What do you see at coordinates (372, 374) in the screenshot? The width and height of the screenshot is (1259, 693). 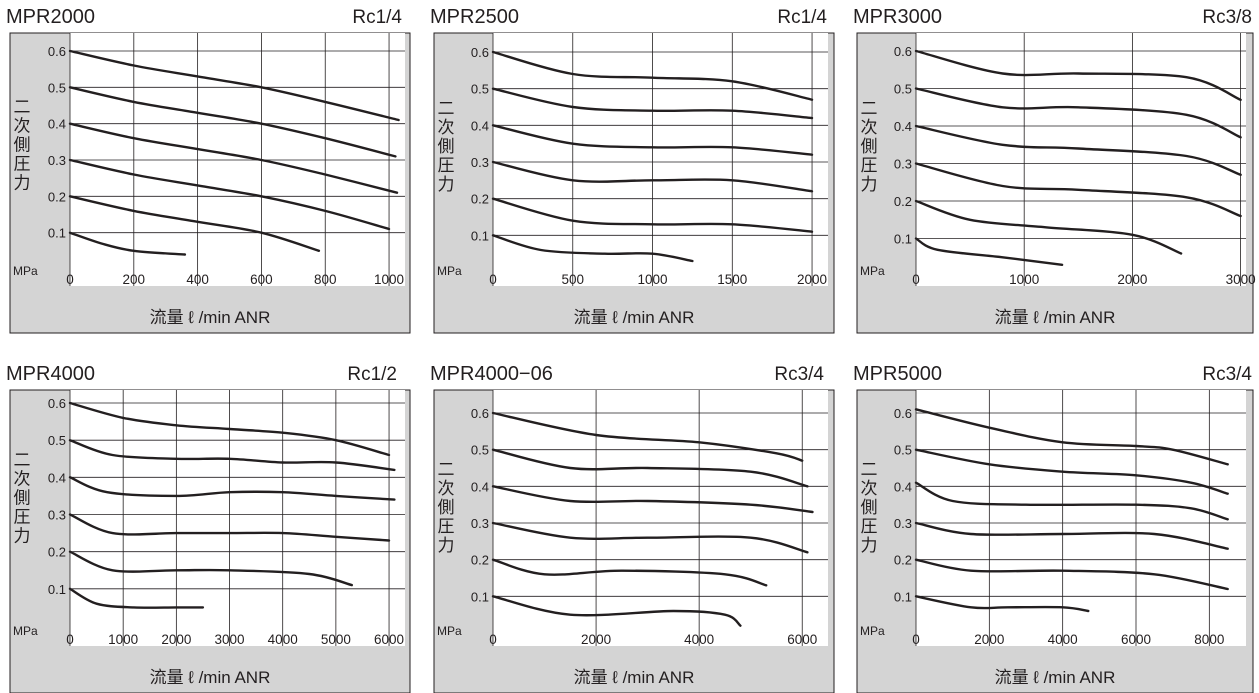 I see `port-size-label: Rc1/2` at bounding box center [372, 374].